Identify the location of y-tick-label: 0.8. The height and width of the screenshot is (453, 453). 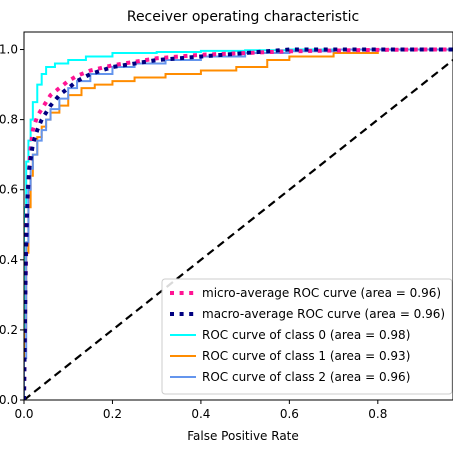
(9, 120).